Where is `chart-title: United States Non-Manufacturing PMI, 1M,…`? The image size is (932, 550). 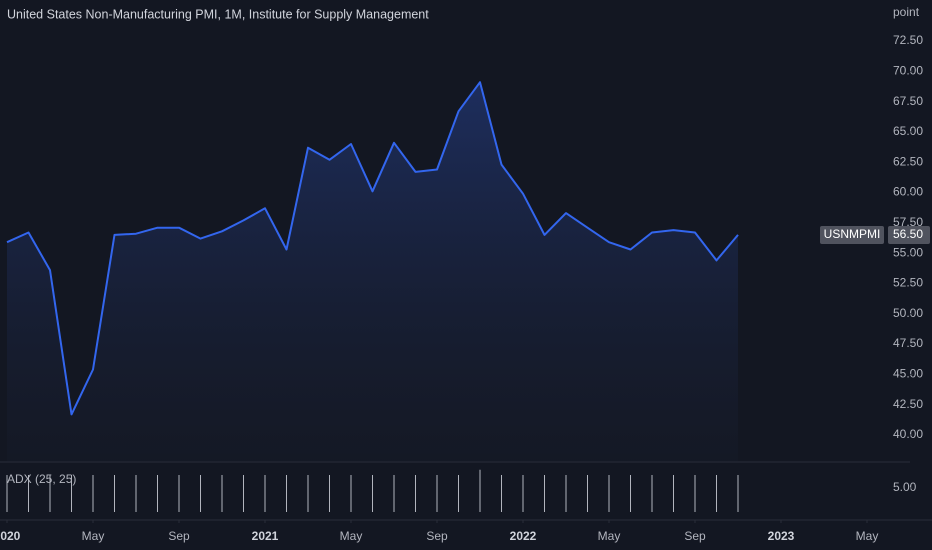
chart-title: United States Non-Manufacturing PMI, 1M,… is located at coordinates (218, 14).